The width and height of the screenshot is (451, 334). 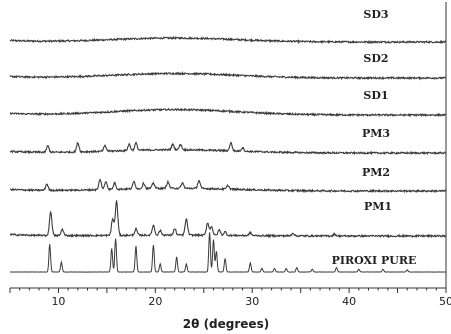 What do you see at coordinates (375, 58) in the screenshot?
I see `series-label: SD2` at bounding box center [375, 58].